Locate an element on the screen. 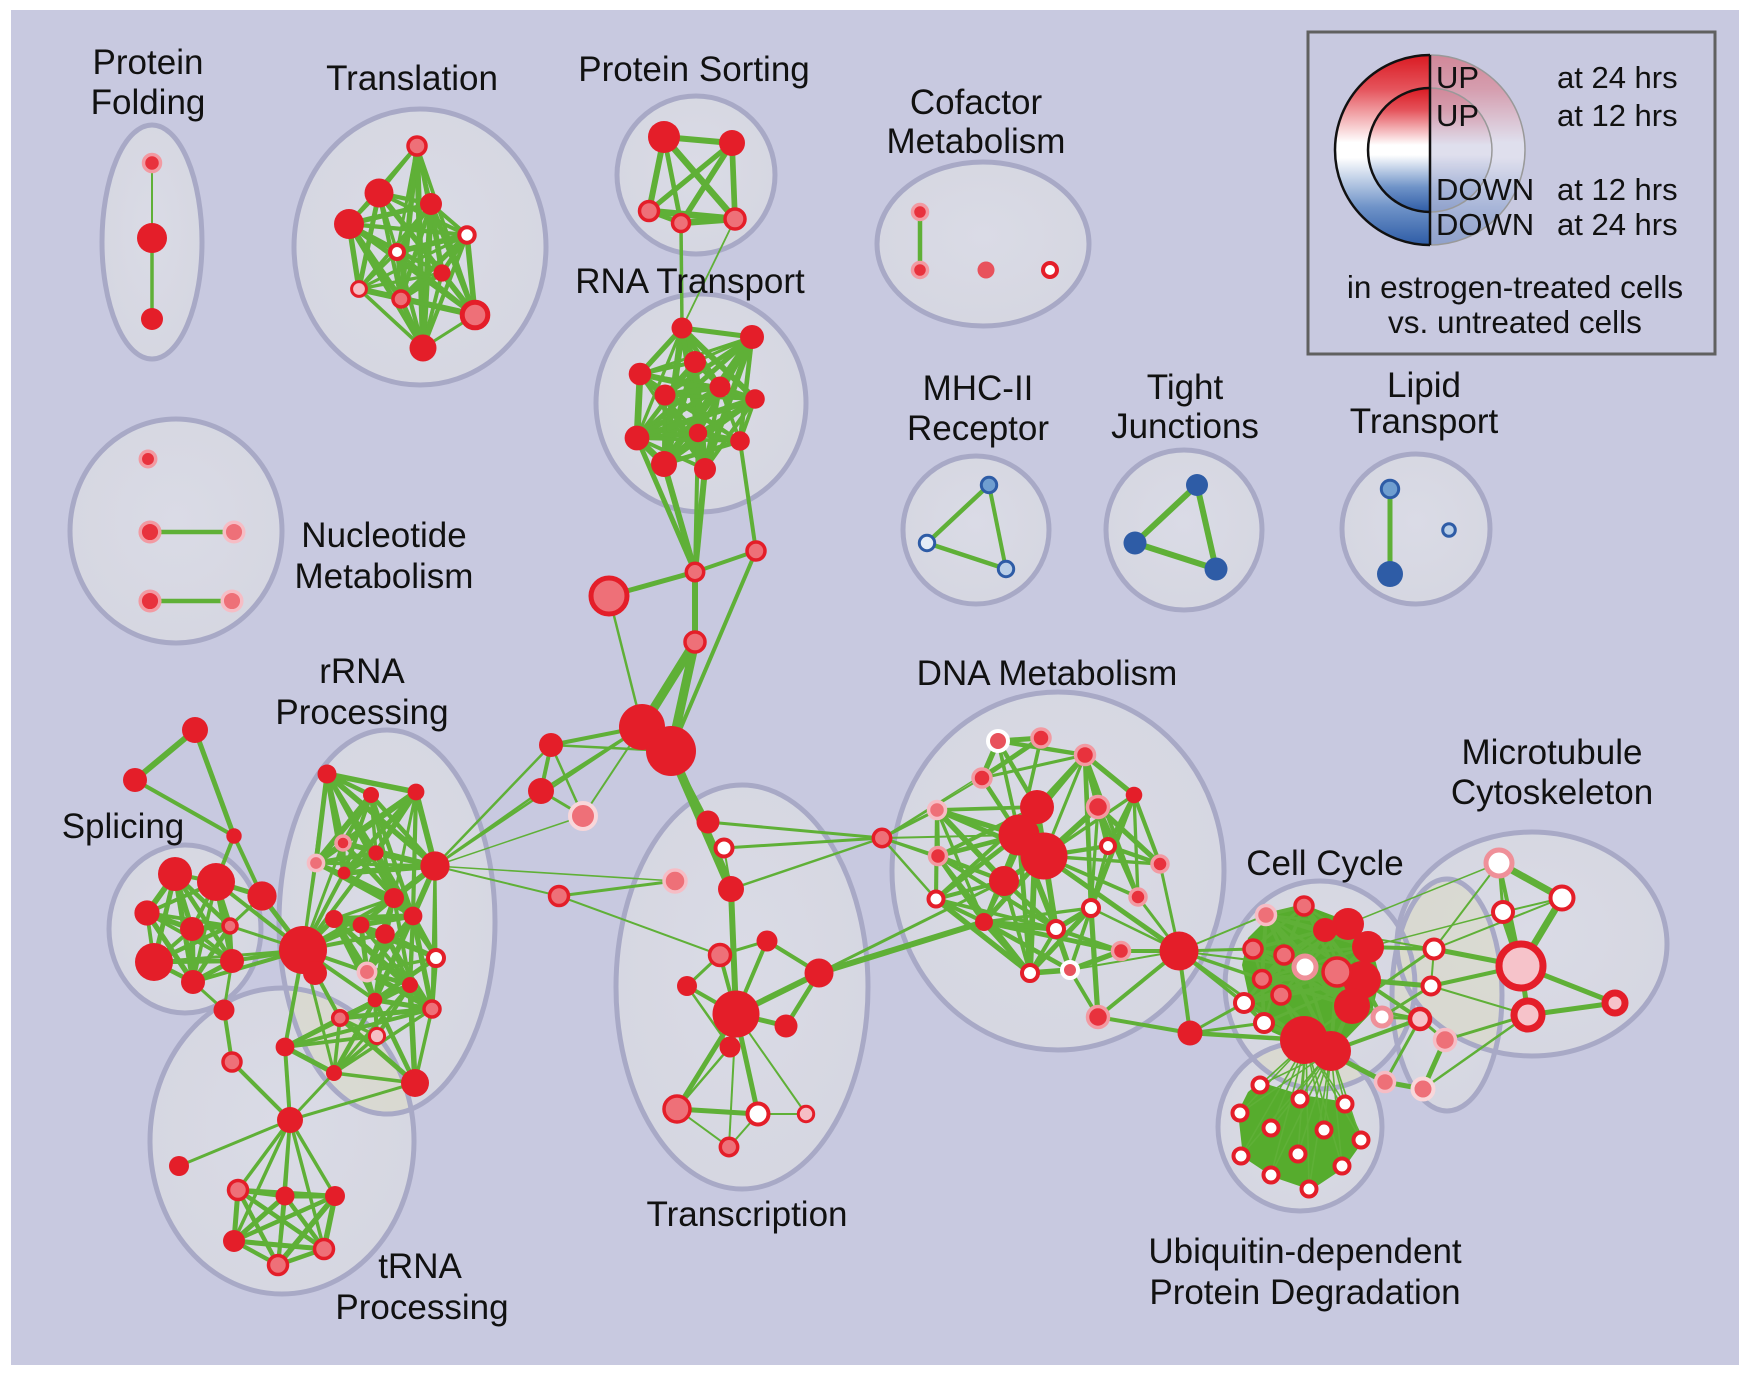 The width and height of the screenshot is (1750, 1381). svg-text: in estrogen-treated cells is located at coordinates (1515, 287).